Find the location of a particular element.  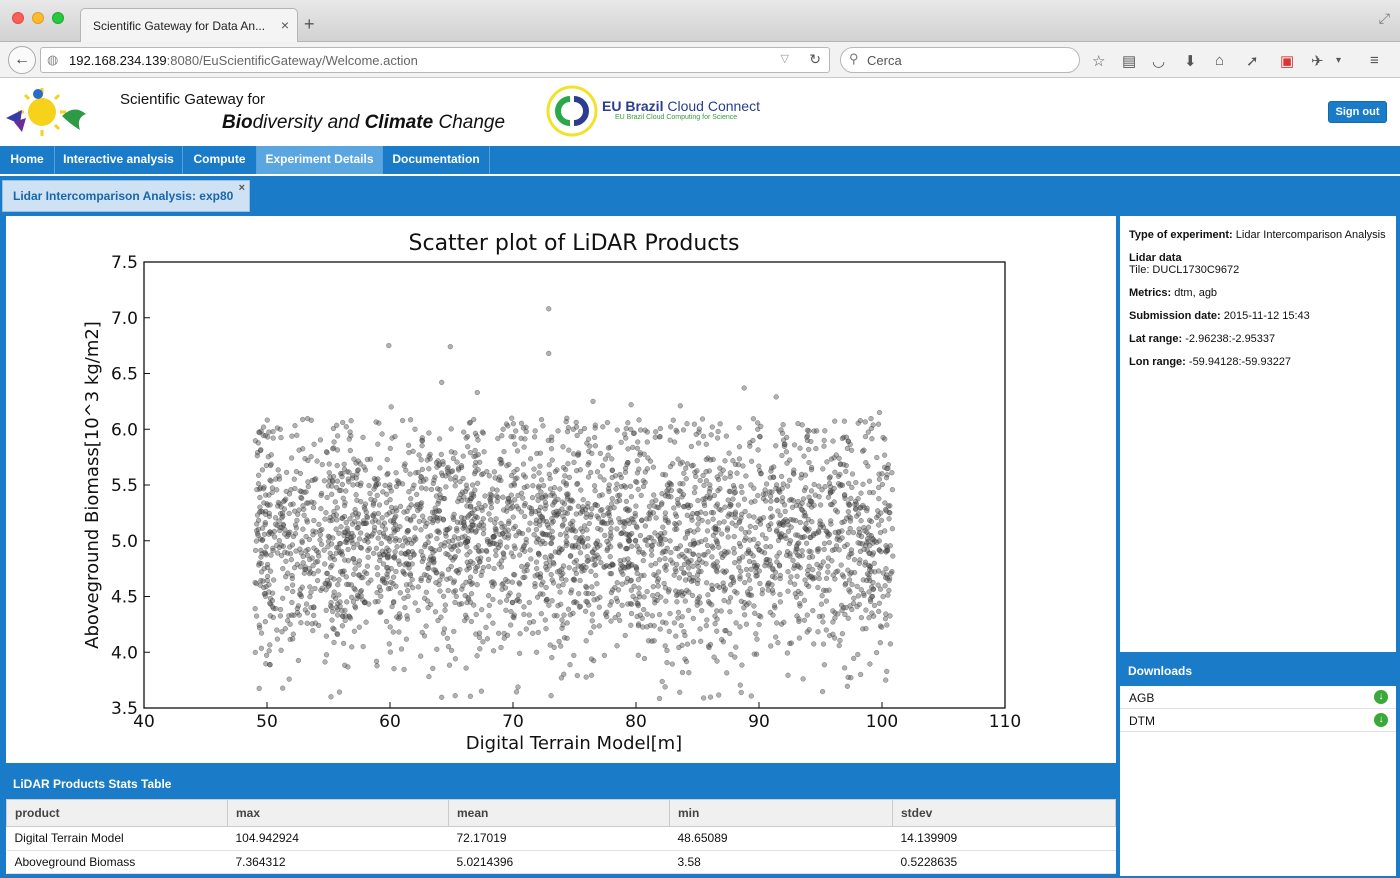

menu-experiment-details: Experiment Details is located at coordinates (320, 160).